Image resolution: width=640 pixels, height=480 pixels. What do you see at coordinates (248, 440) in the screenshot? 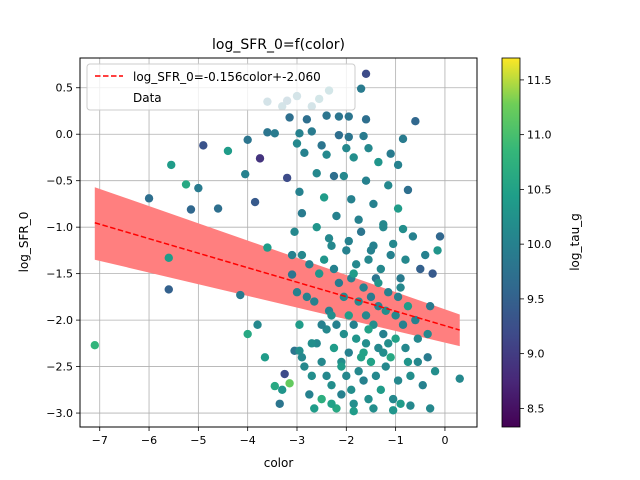
I see `x-tick-label: −4` at bounding box center [248, 440].